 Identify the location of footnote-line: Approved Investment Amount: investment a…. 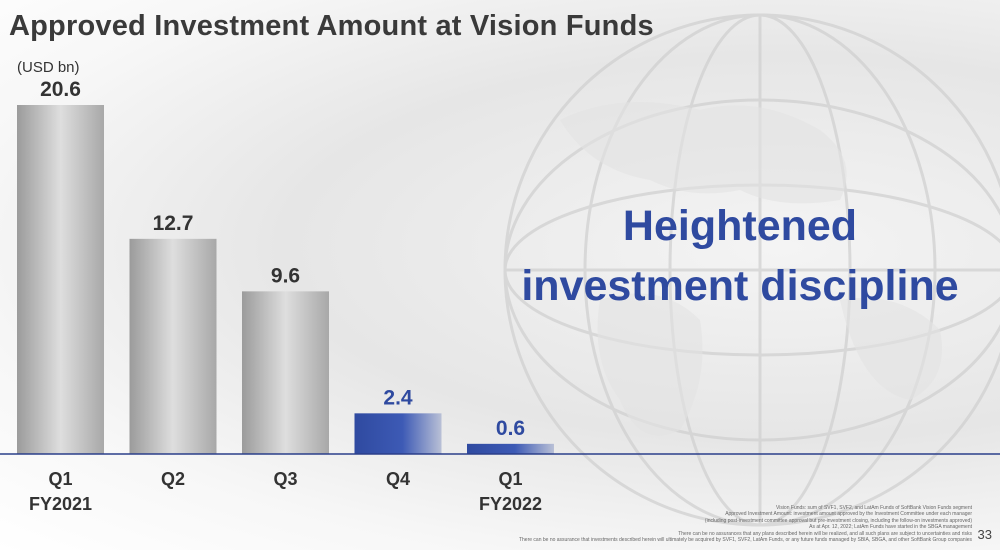
(848, 514).